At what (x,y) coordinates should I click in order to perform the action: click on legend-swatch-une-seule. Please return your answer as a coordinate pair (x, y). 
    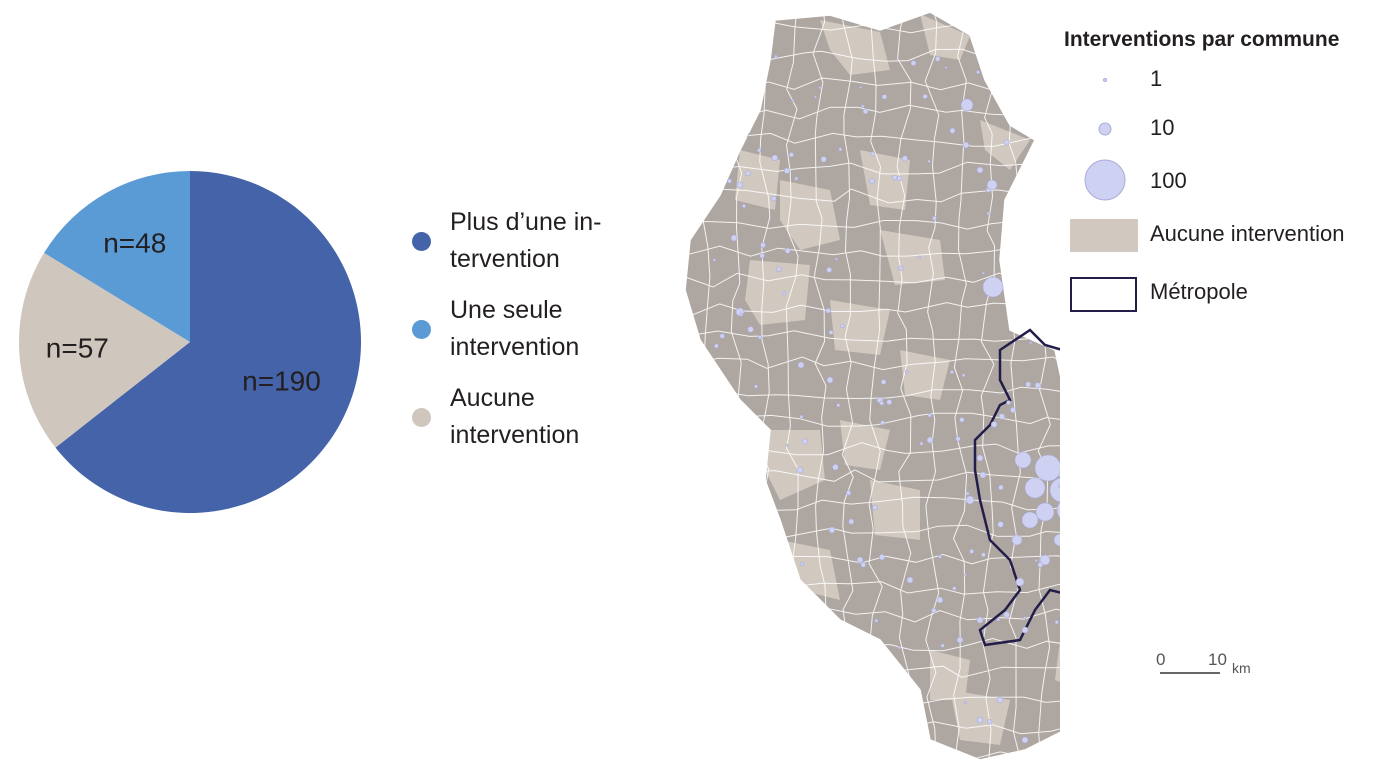
    Looking at the image, I should click on (421, 329).